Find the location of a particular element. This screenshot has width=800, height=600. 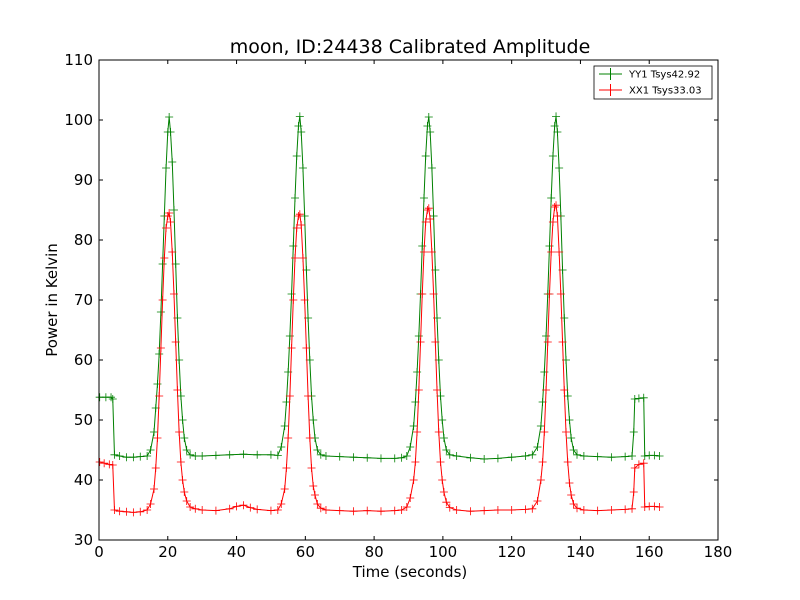

x-axis-label: Time (seconds) is located at coordinates (410, 572).